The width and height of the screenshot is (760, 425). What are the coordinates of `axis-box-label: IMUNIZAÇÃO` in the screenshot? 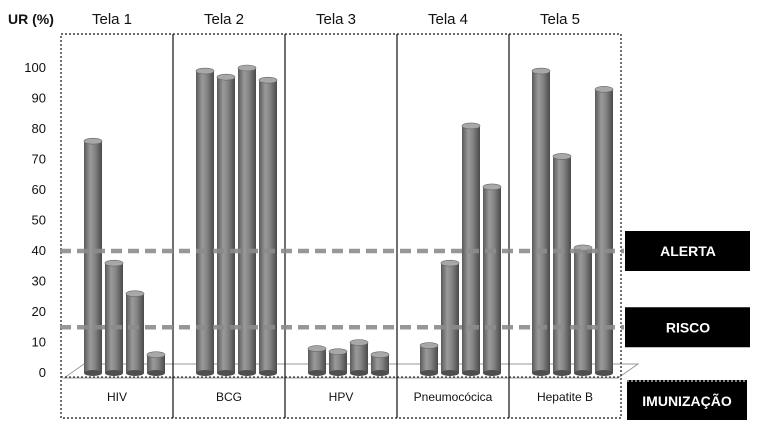 It's located at (687, 400).